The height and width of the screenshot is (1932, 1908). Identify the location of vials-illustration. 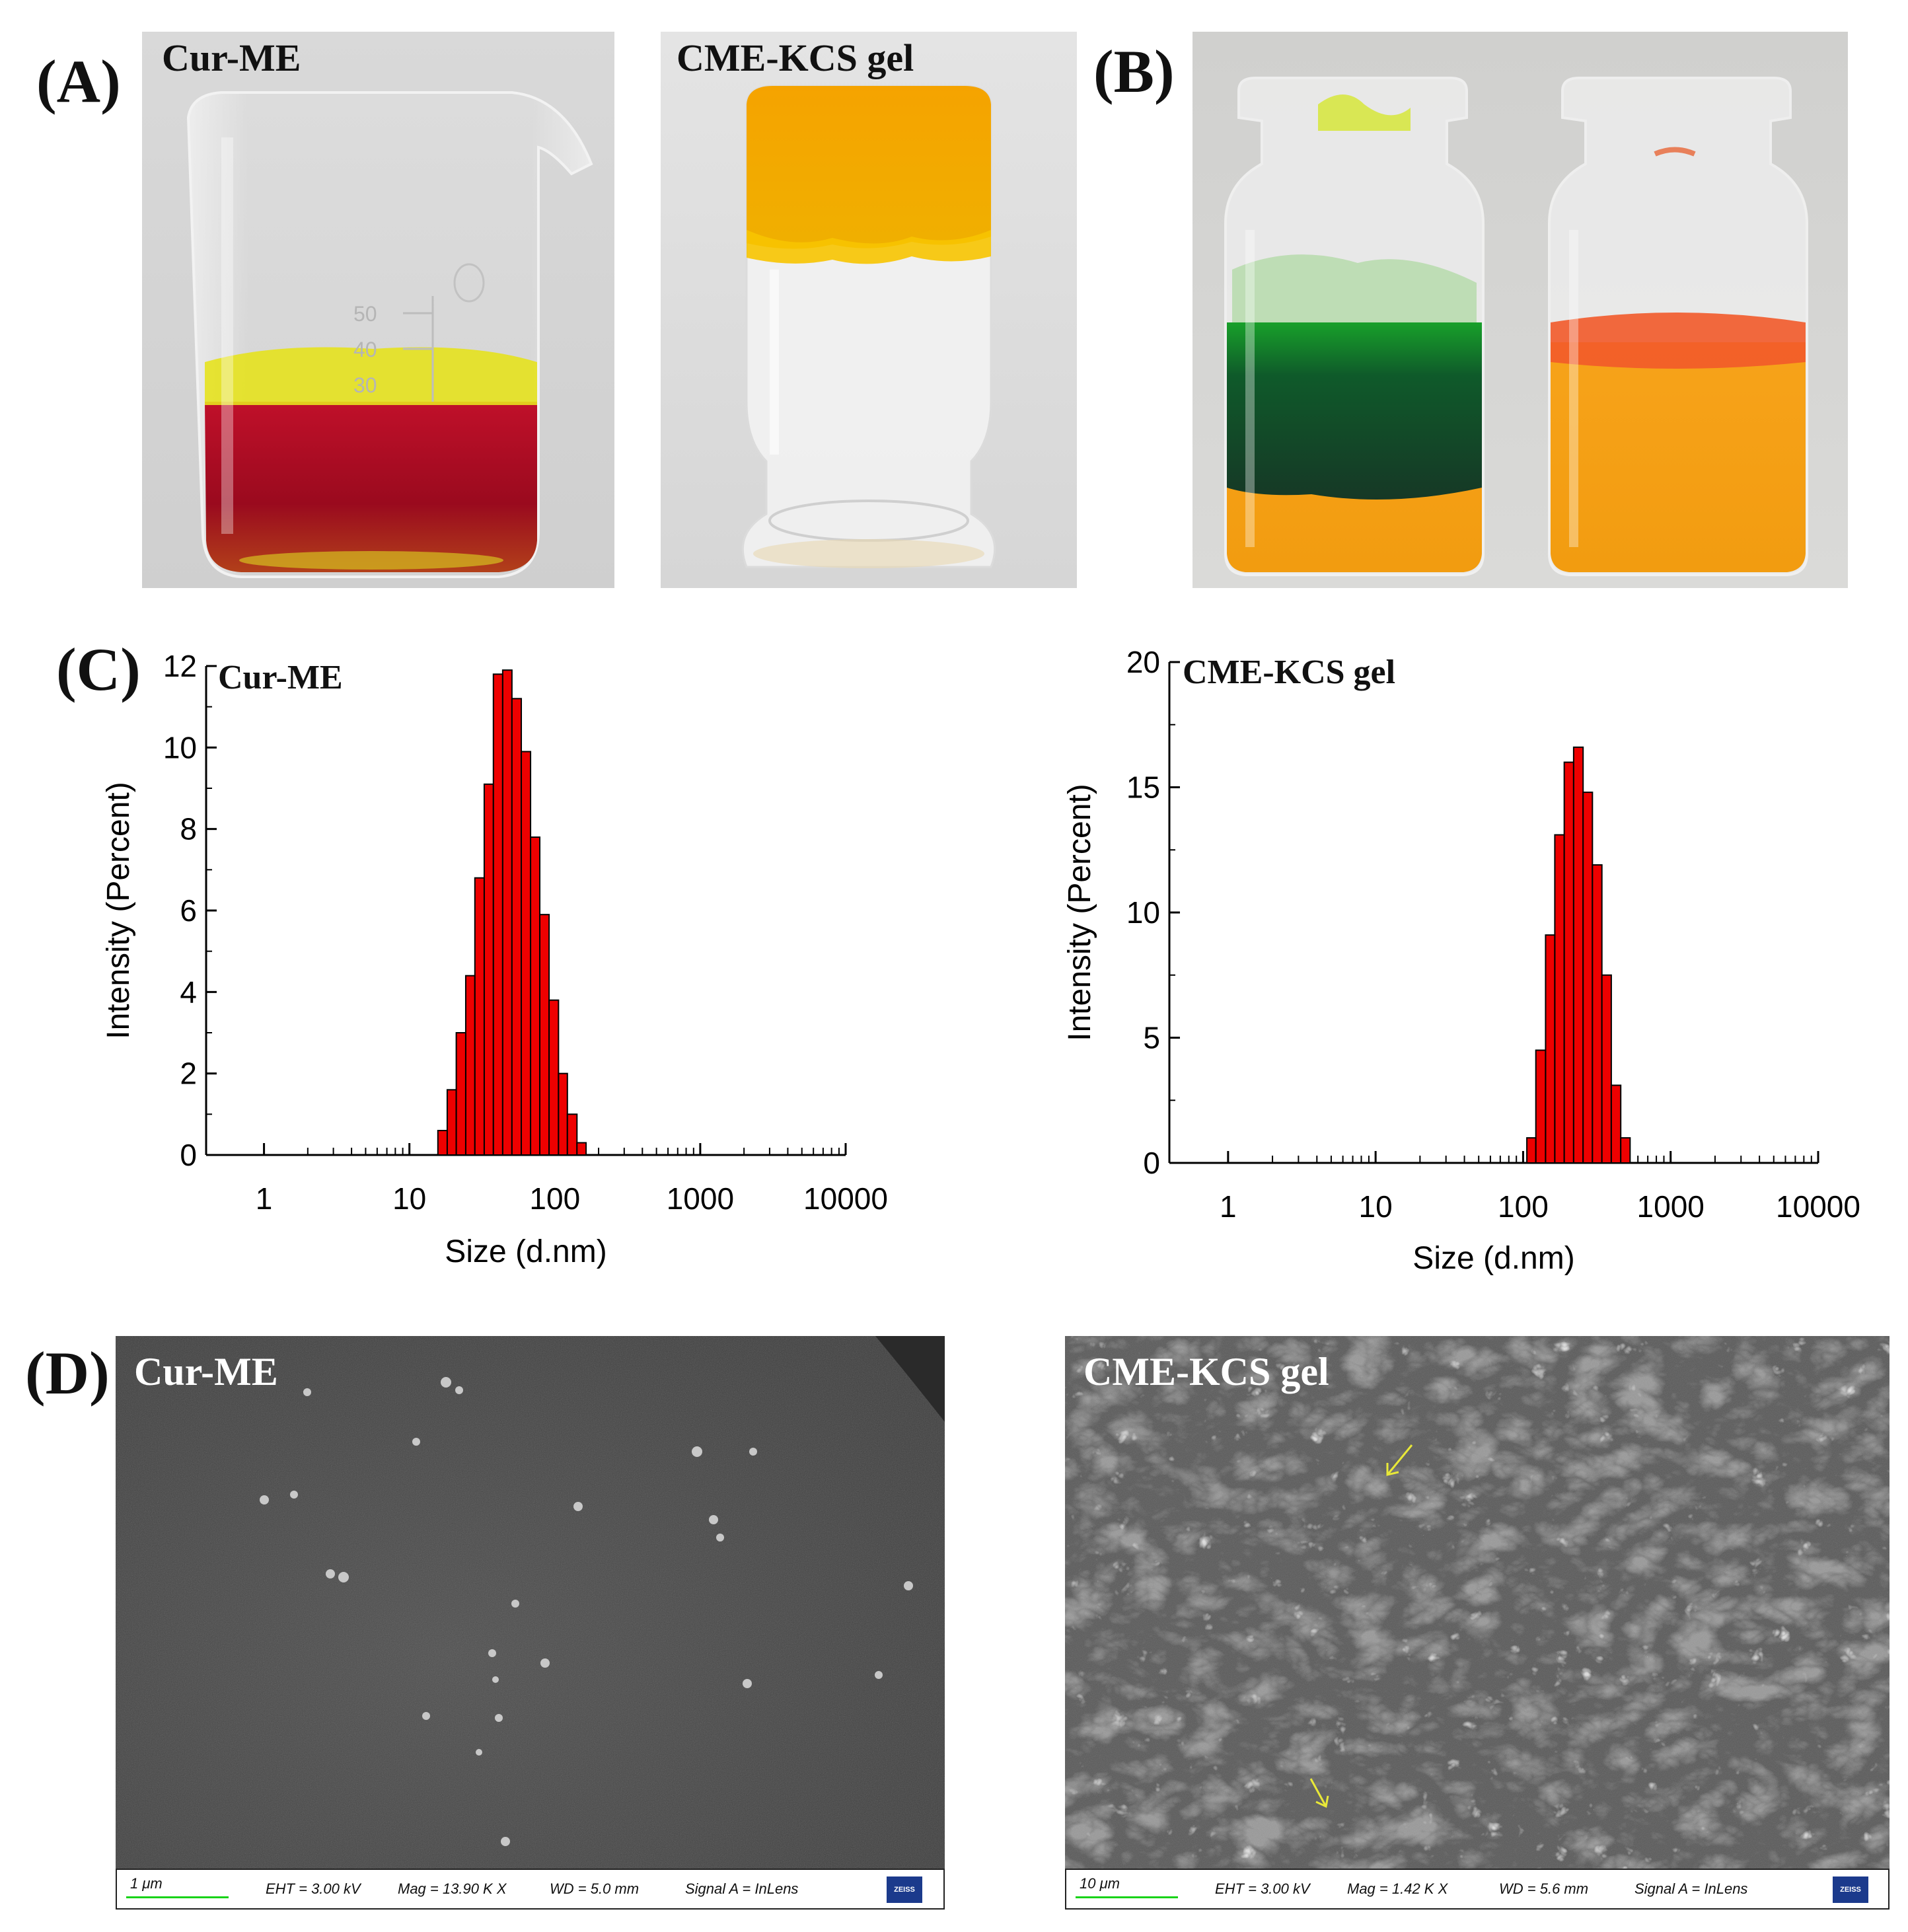
(1520, 310).